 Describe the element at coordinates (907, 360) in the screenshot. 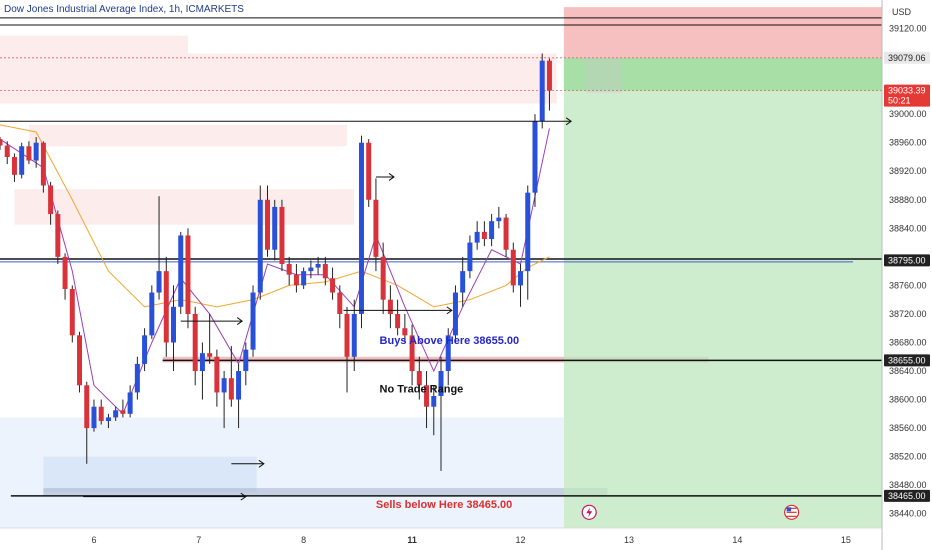

I see `price-tag-label: 38655.00` at that location.